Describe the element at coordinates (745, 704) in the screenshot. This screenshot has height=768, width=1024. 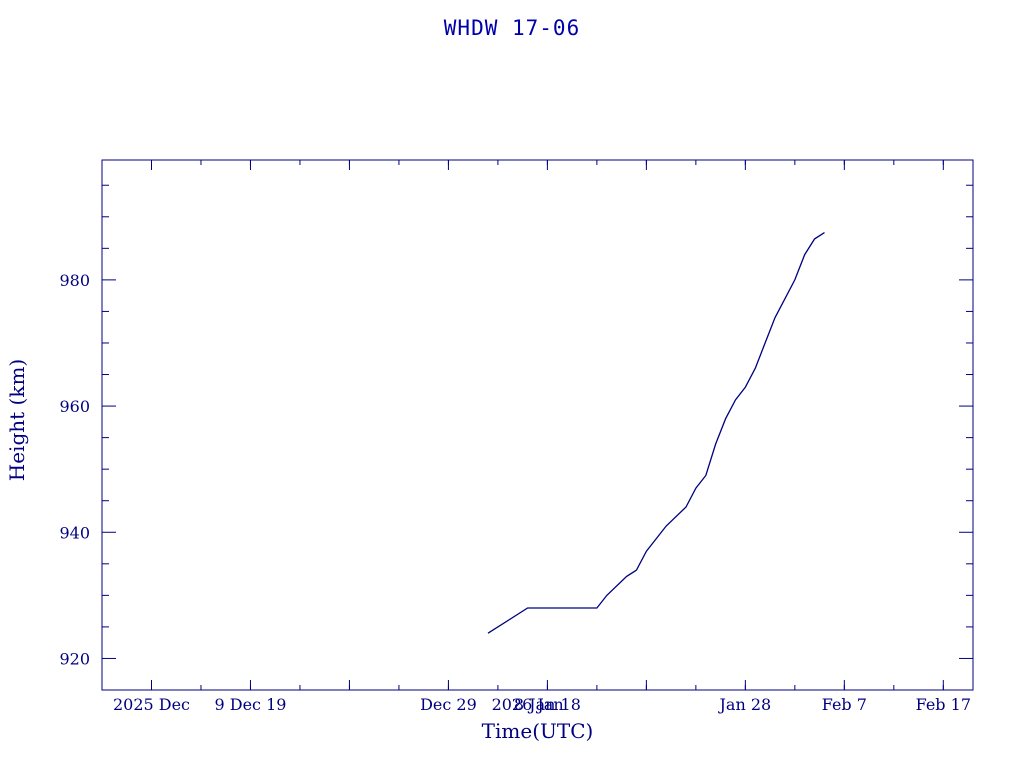
I see `x-tick-label: Jan 28` at that location.